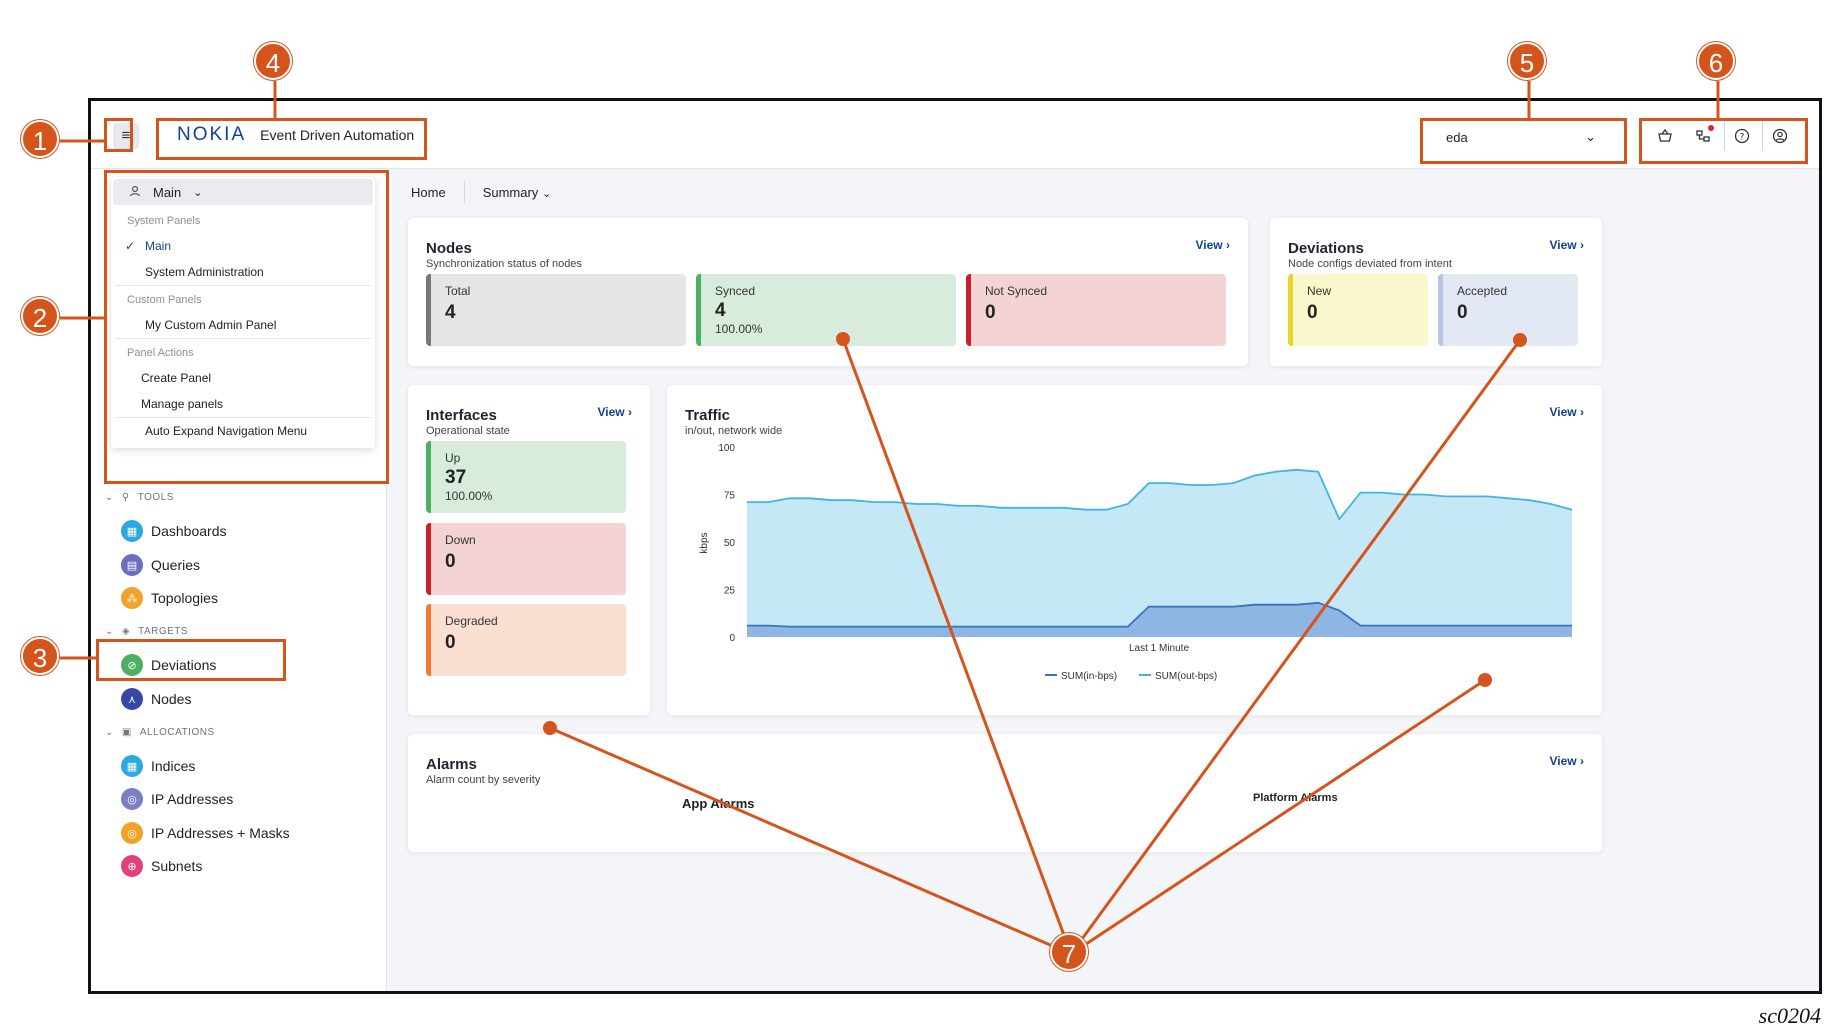 The image size is (1839, 1032). What do you see at coordinates (526, 640) in the screenshot?
I see `interfaces-degraded-tile: Degraded 0` at bounding box center [526, 640].